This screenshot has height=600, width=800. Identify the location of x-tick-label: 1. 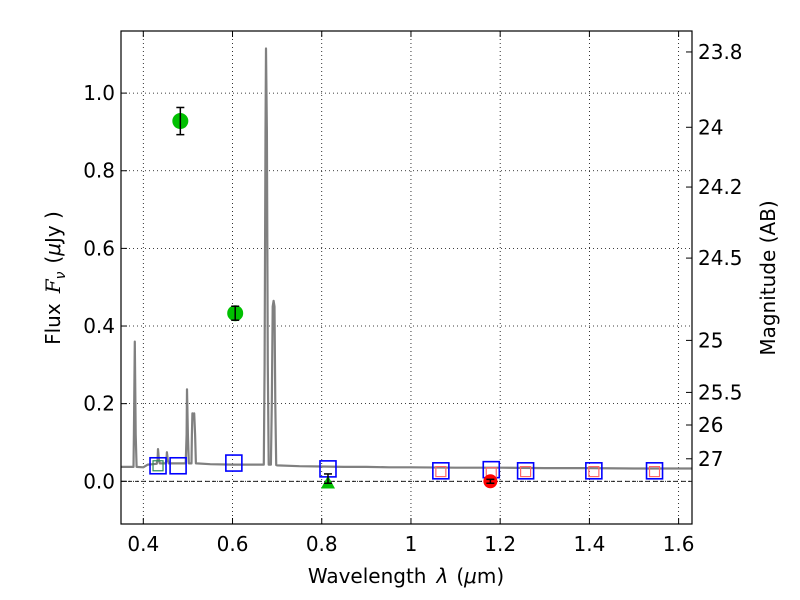
(411, 544).